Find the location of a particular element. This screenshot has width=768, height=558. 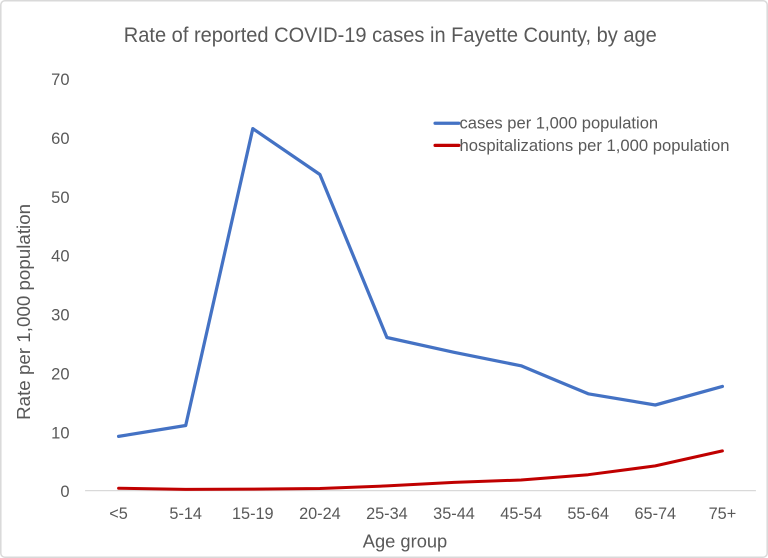

svg-text: 10 is located at coordinates (60, 433).